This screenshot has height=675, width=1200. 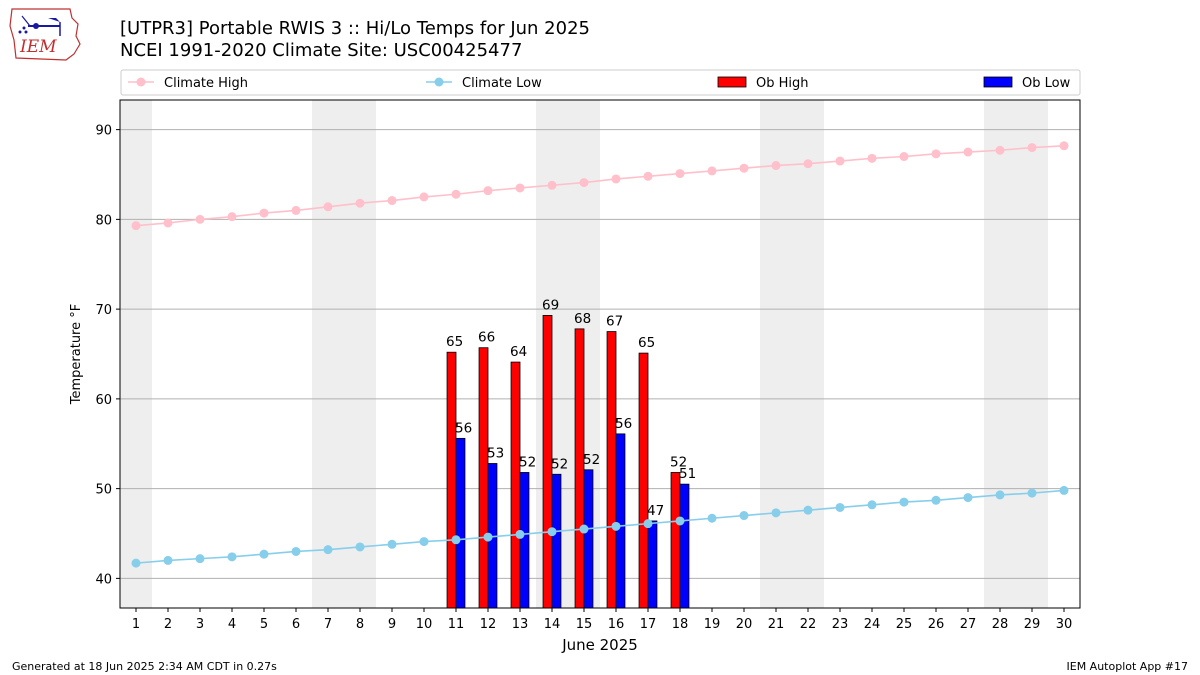 What do you see at coordinates (518, 352) in the screenshot?
I see `data-label: 64` at bounding box center [518, 352].